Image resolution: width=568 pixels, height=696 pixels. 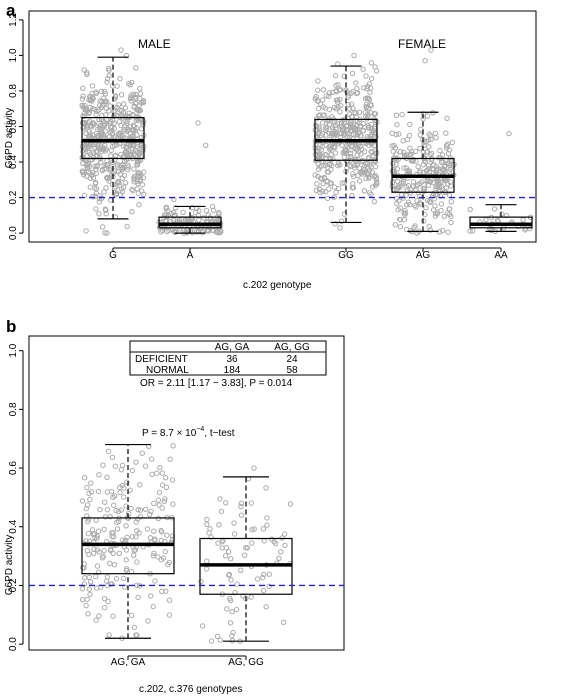 What do you see at coordinates (167, 370) in the screenshot?
I see `table-row-label: NORMAL` at bounding box center [167, 370].